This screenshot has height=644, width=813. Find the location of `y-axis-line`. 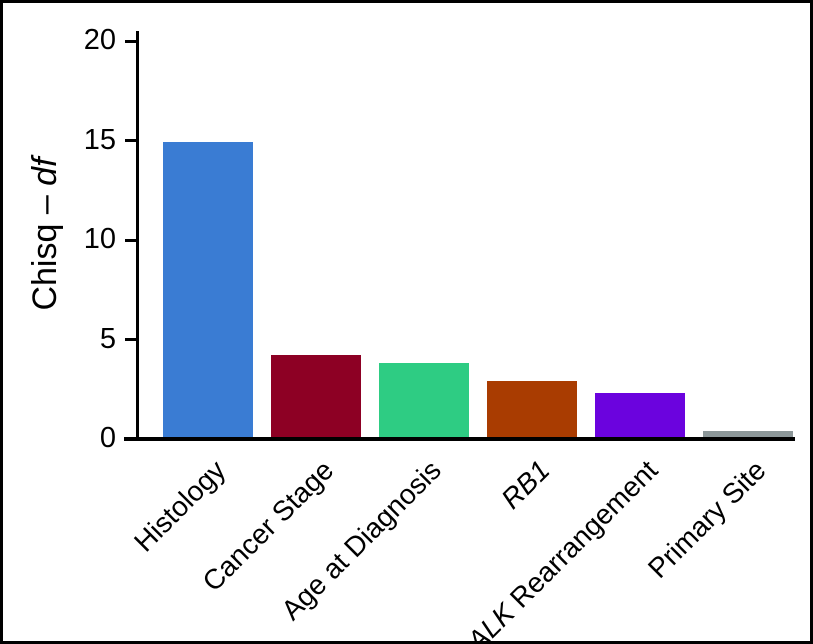

y-axis-line is located at coordinates (137, 236).